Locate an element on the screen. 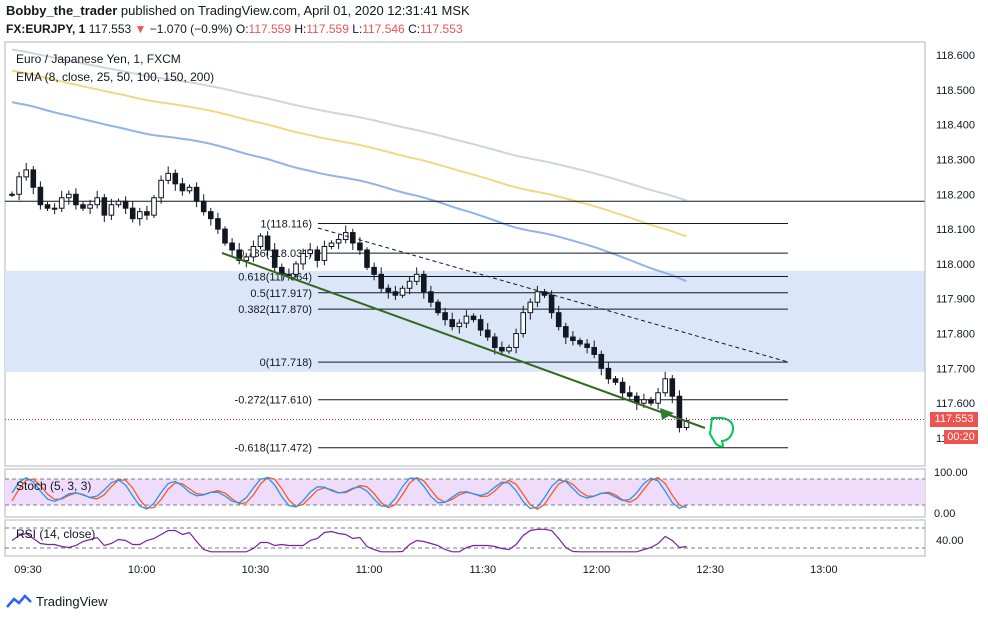 This screenshot has height=618, width=988. ema-legend: EMA (8, close, 25, 50, 100, 150, 200) is located at coordinates (115, 77).